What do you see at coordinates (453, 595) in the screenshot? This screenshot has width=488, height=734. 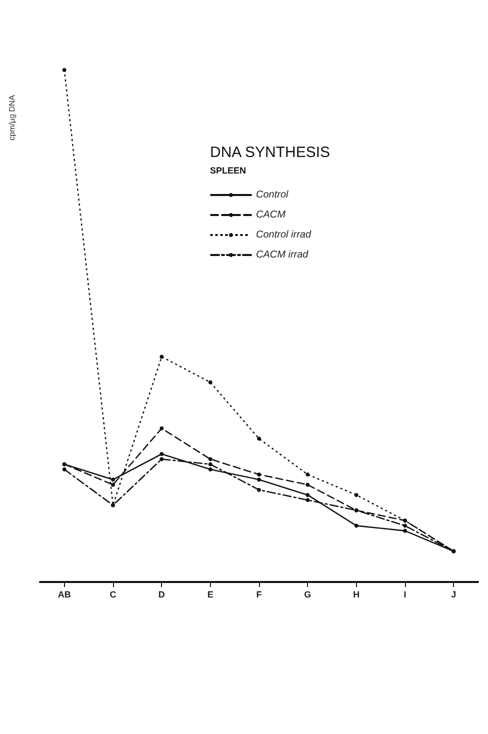 I see `x-tick-label: J` at bounding box center [453, 595].